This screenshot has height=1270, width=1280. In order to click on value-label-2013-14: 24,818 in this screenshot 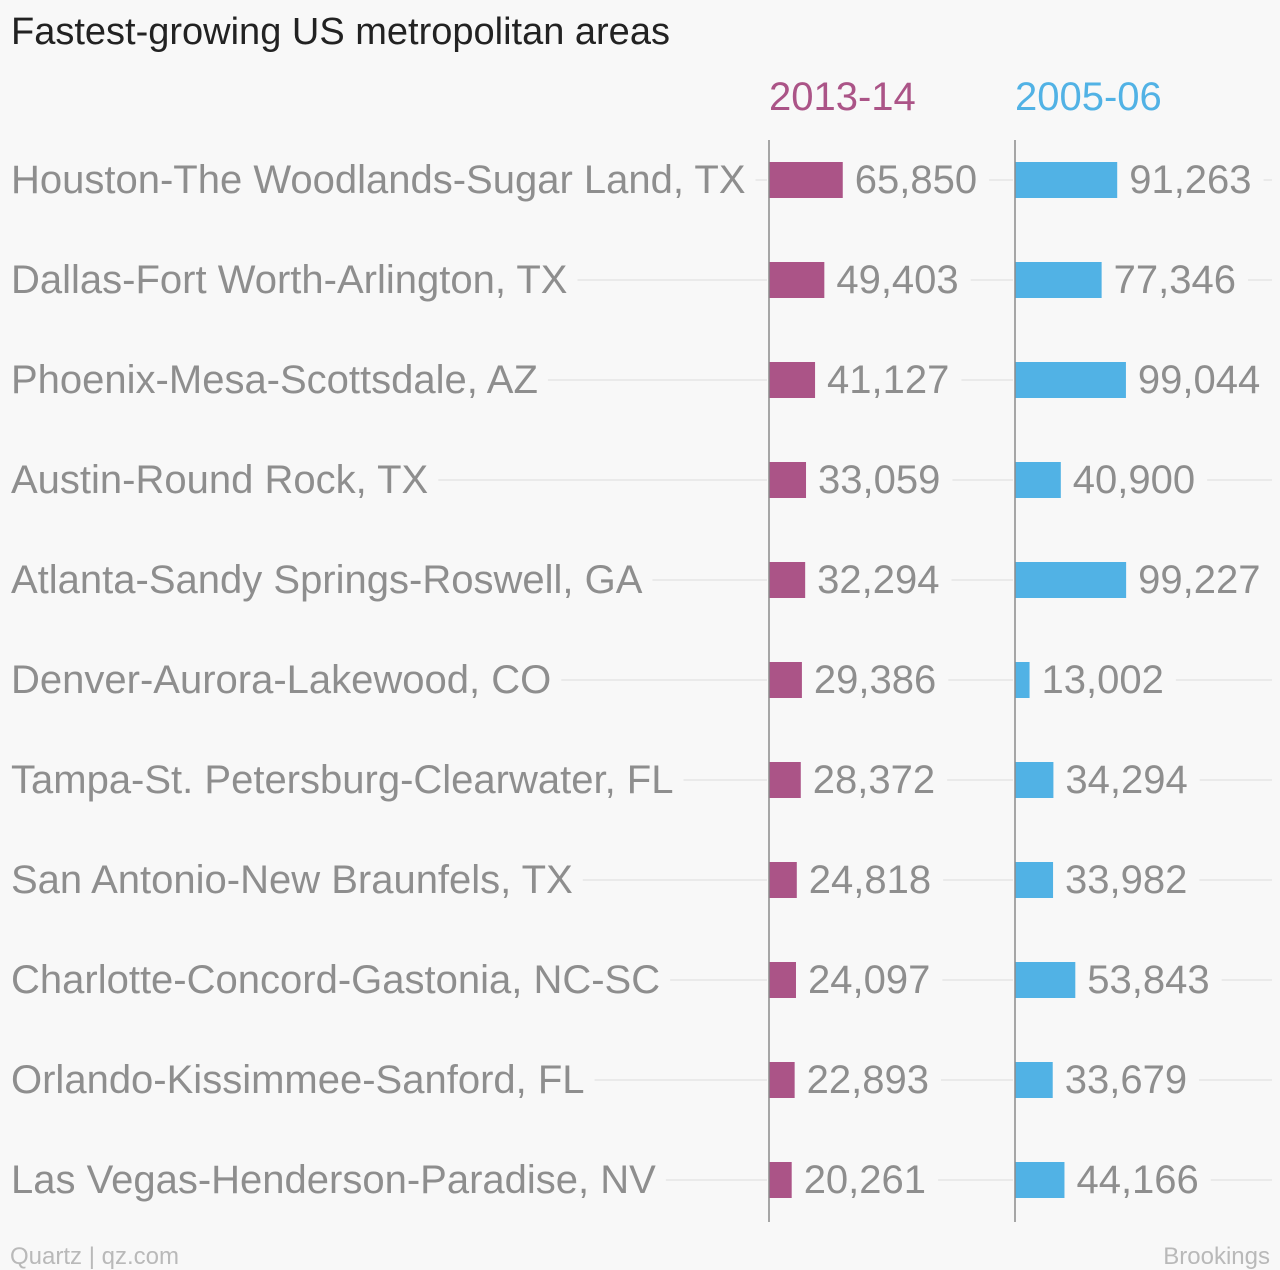, I will do `click(870, 880)`.